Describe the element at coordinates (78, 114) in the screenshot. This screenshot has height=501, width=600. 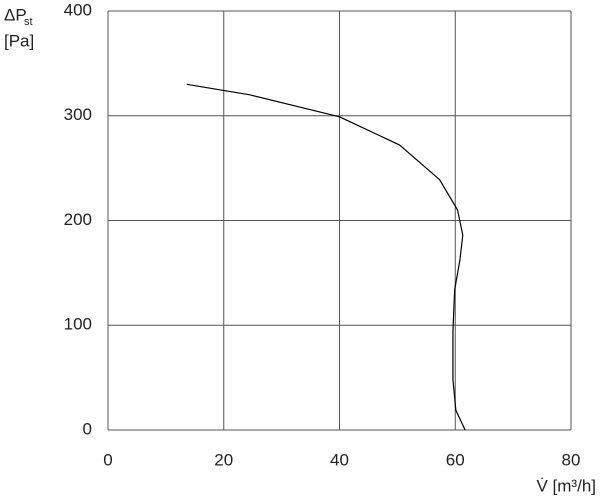
I see `y-tick-label: 300` at that location.